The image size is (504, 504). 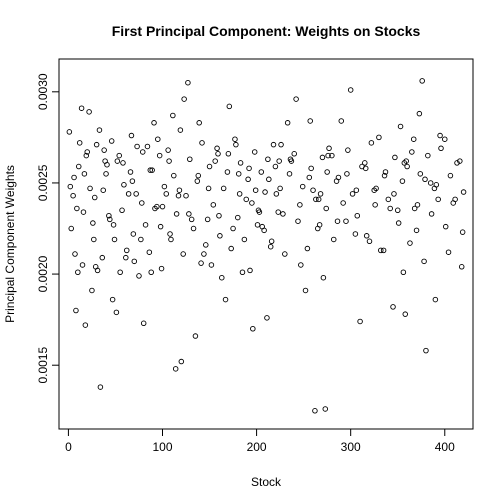 What do you see at coordinates (43, 273) in the screenshot?
I see `y-tick-label: 0.0020` at bounding box center [43, 273].